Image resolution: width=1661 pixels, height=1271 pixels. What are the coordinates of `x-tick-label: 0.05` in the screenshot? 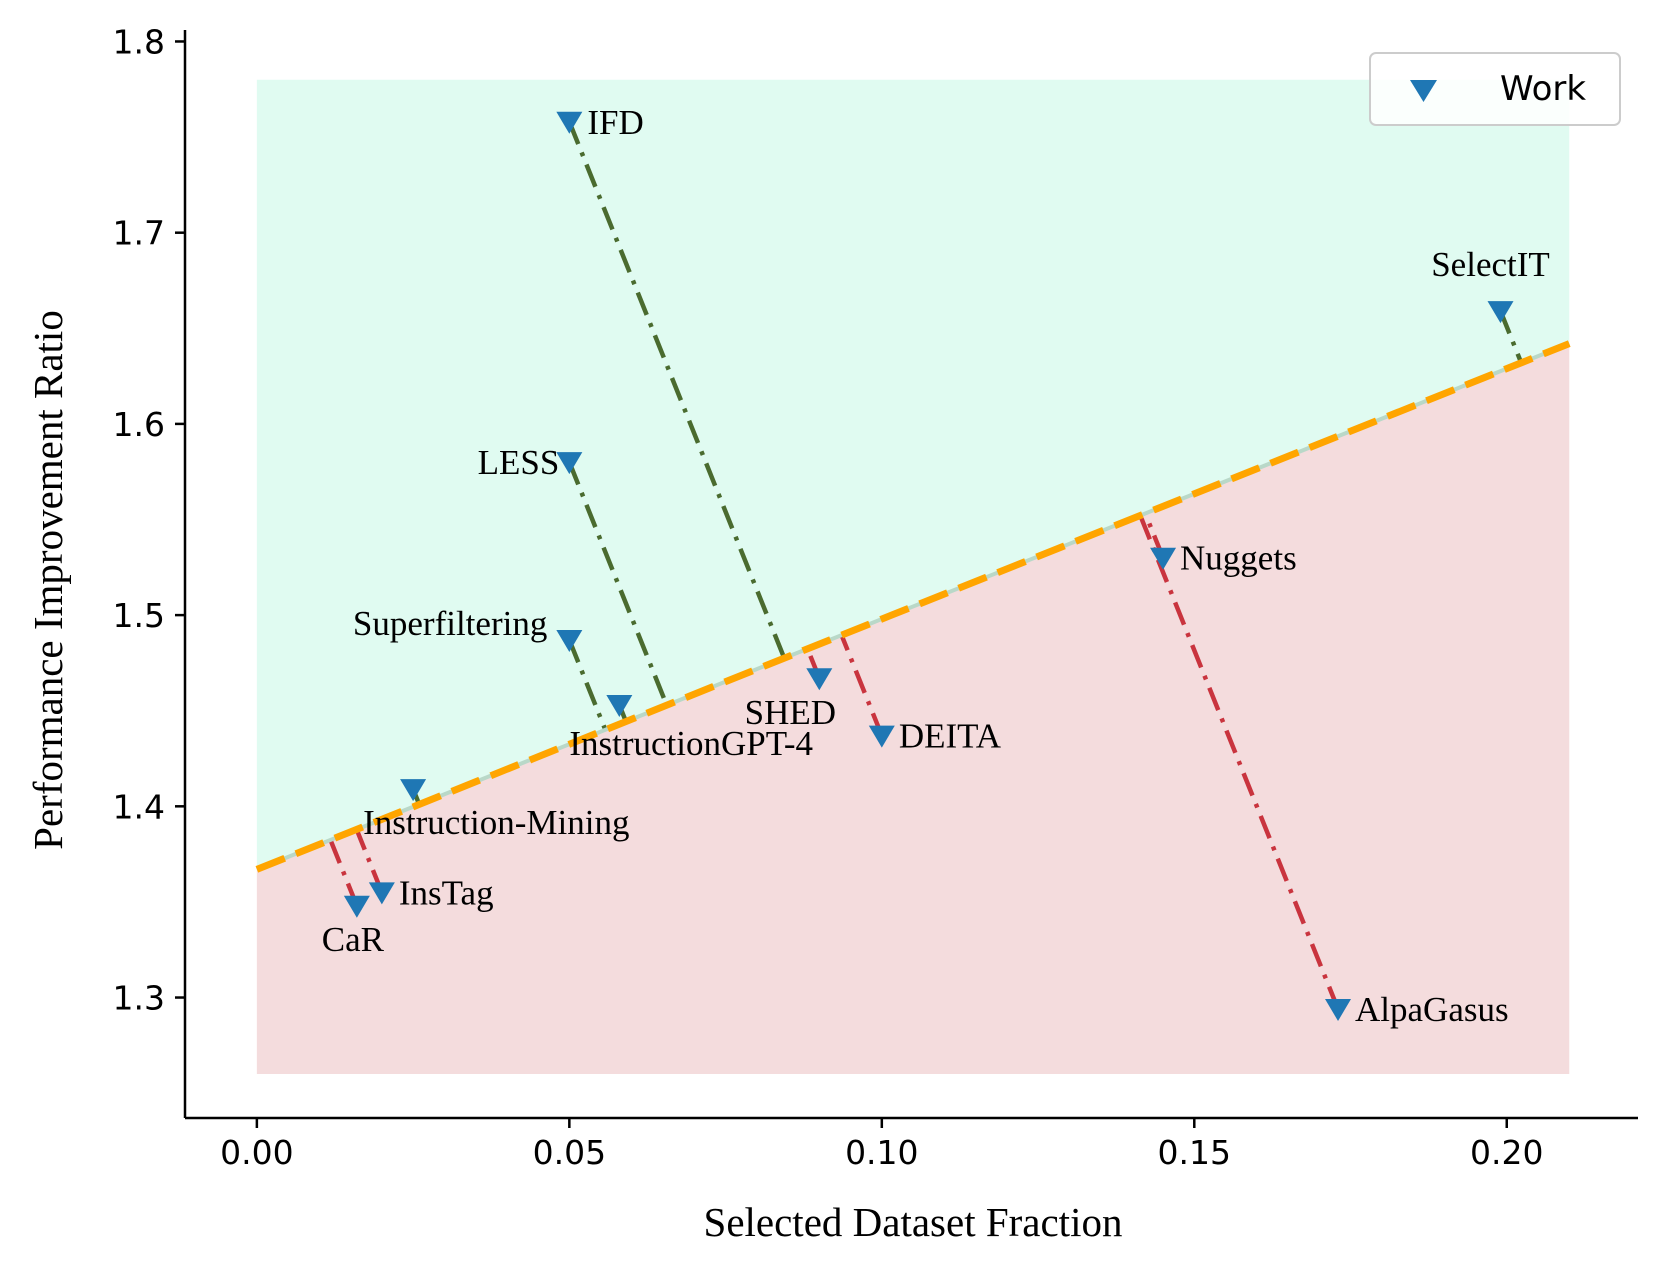 It's located at (569, 1152).